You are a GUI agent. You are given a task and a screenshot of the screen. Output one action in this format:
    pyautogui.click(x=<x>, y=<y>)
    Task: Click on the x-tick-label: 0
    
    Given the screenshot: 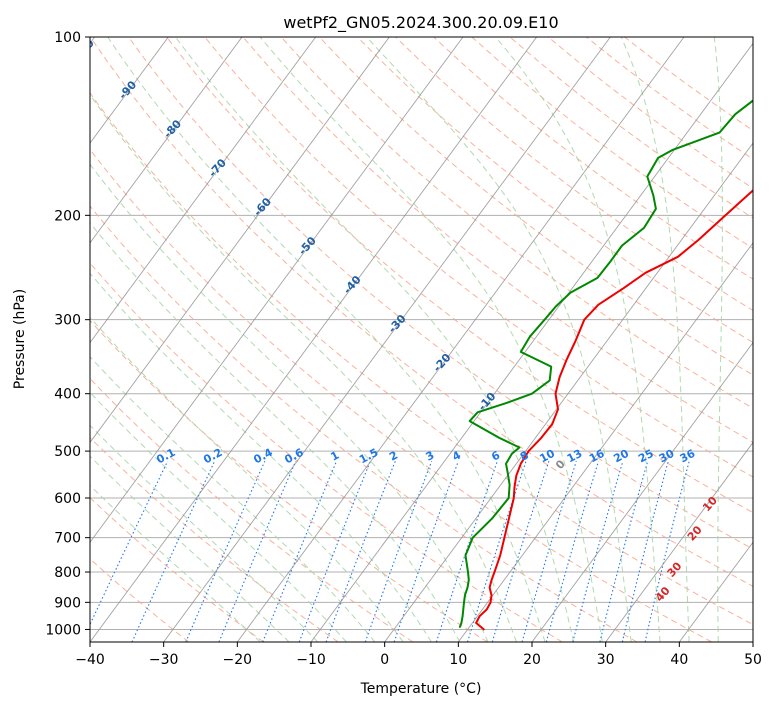 What is the action you would take?
    pyautogui.click(x=384, y=660)
    